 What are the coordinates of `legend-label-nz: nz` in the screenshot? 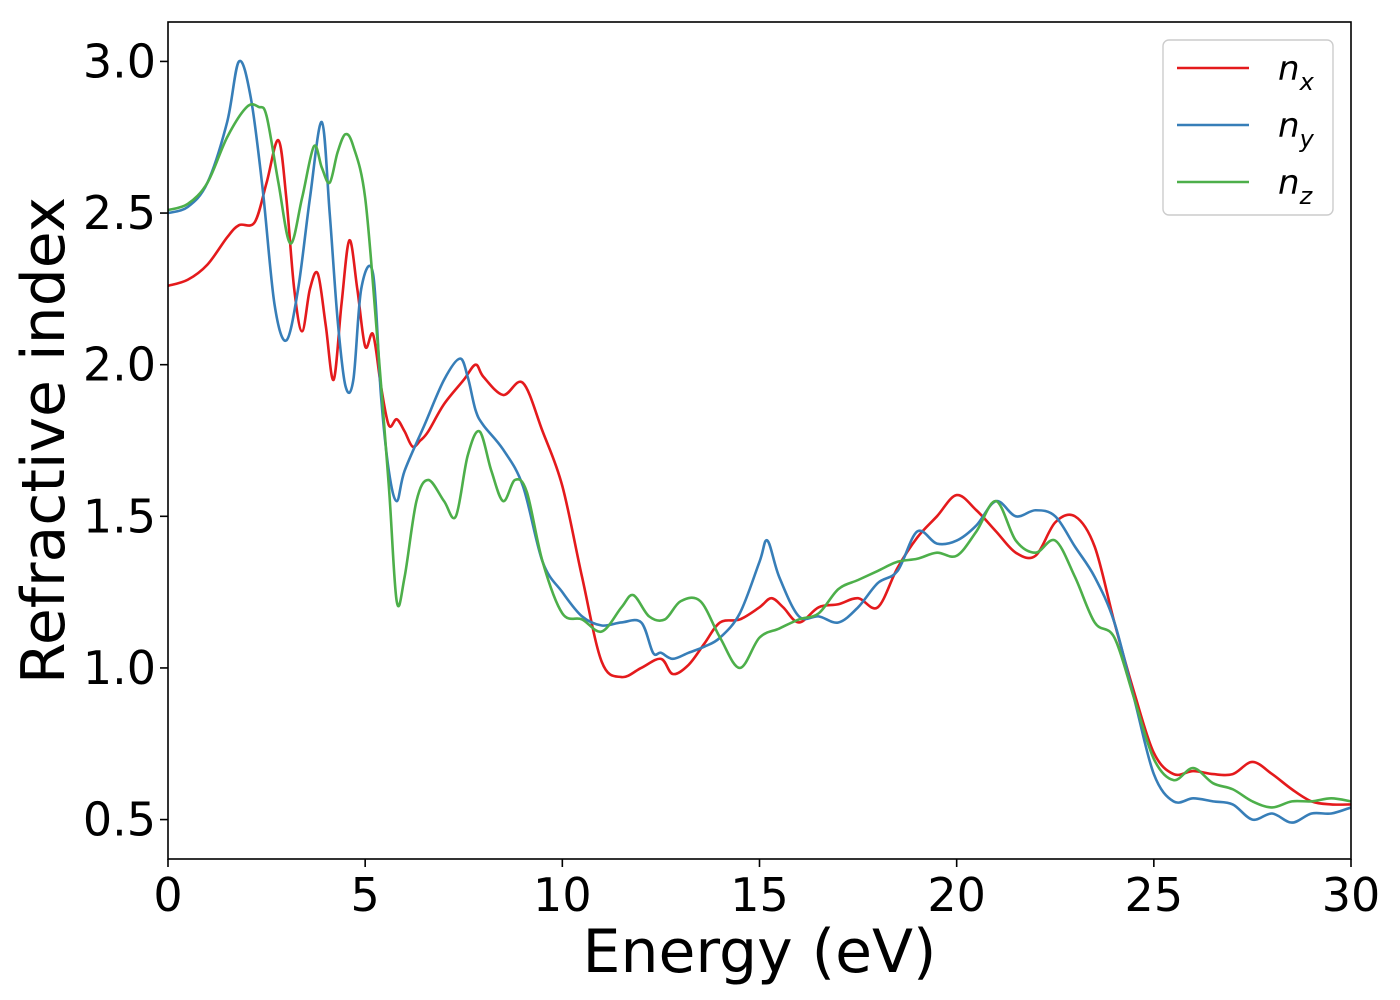 It's located at (1296, 186).